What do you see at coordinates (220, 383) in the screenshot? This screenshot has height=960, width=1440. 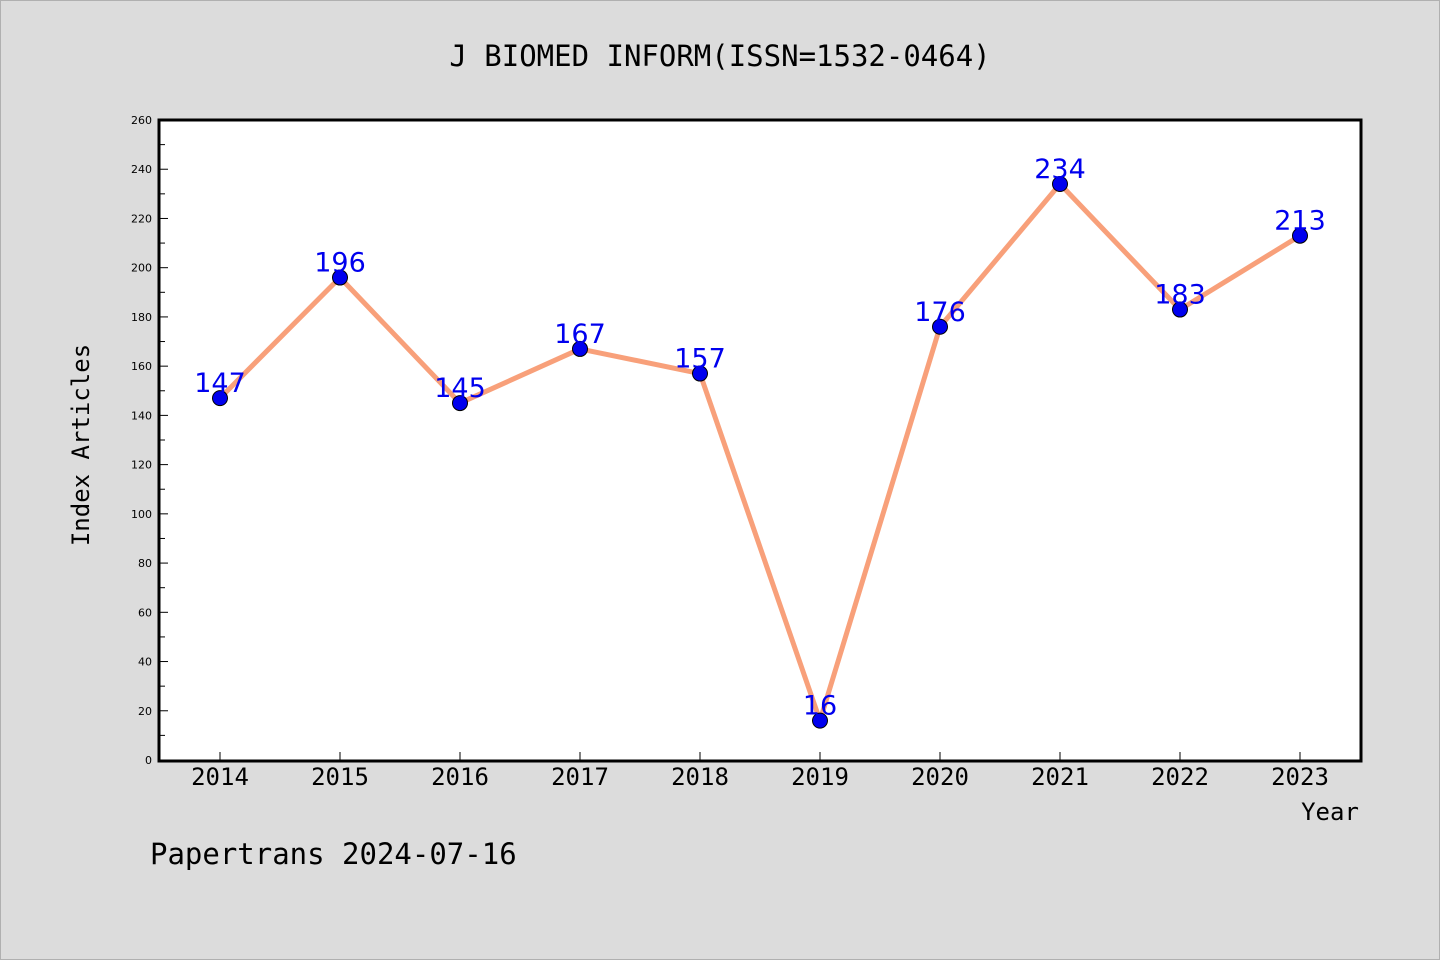 I see `data-label: 147` at bounding box center [220, 383].